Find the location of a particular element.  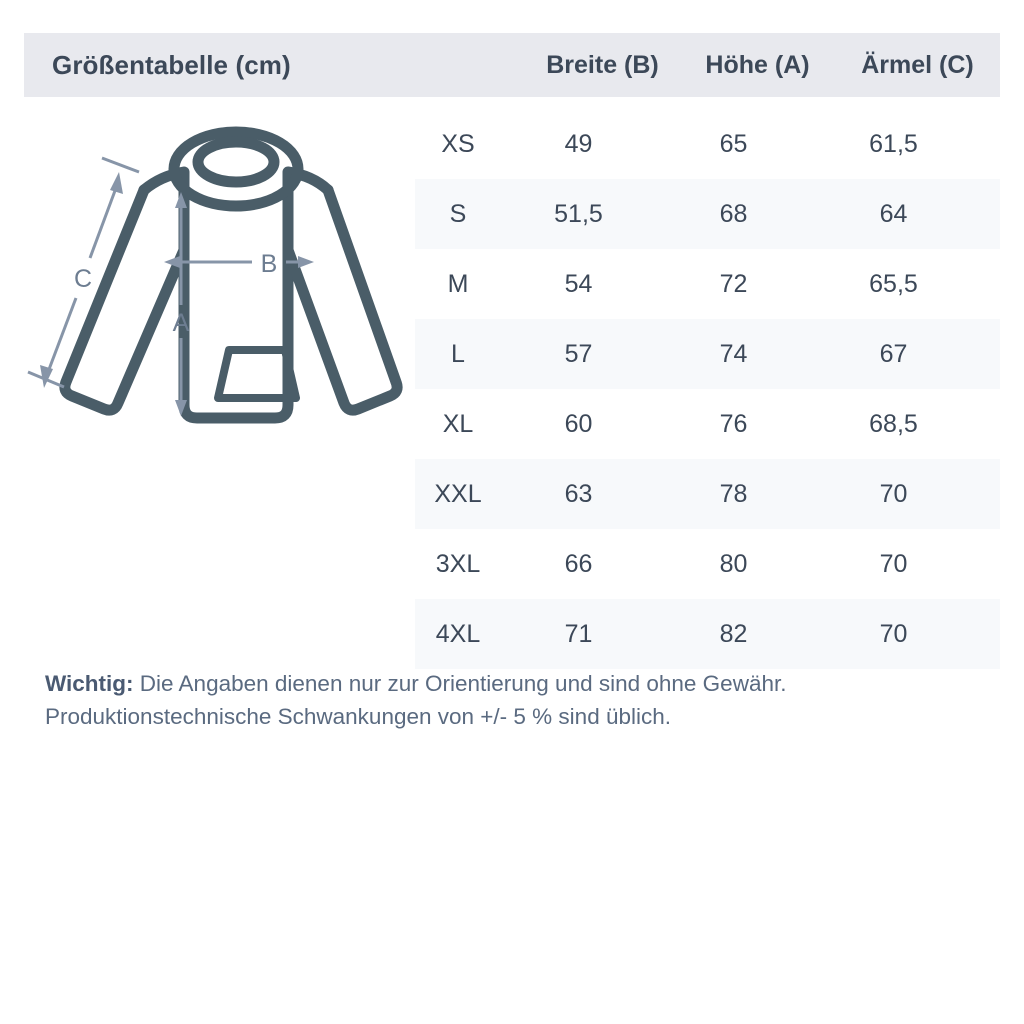

cell-breite: 49 is located at coordinates (578, 143).